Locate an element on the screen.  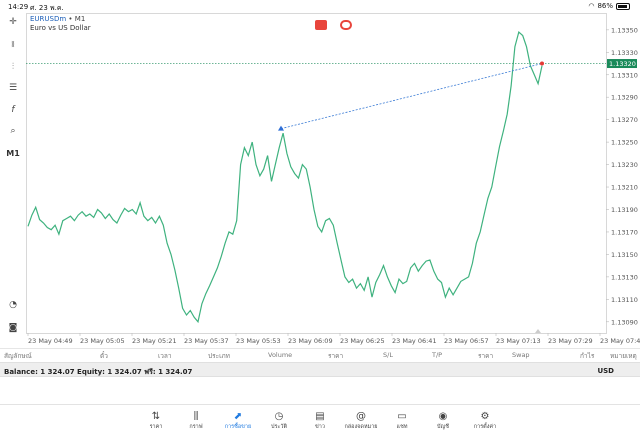
symbol-header: EURUSDm • M1 Euro vs US Dollar is located at coordinates (60, 23).